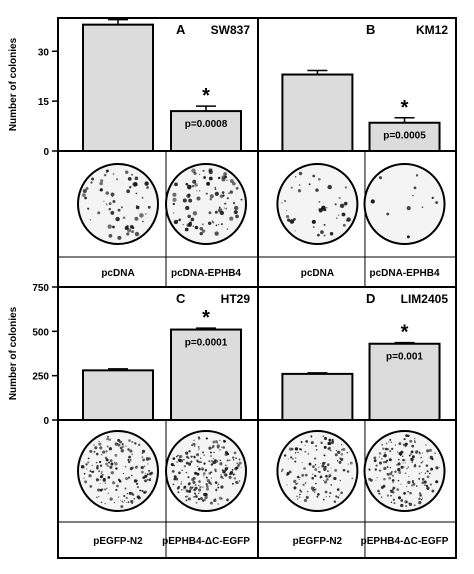  I want to click on cell-line-name: HT29, so click(236, 299).